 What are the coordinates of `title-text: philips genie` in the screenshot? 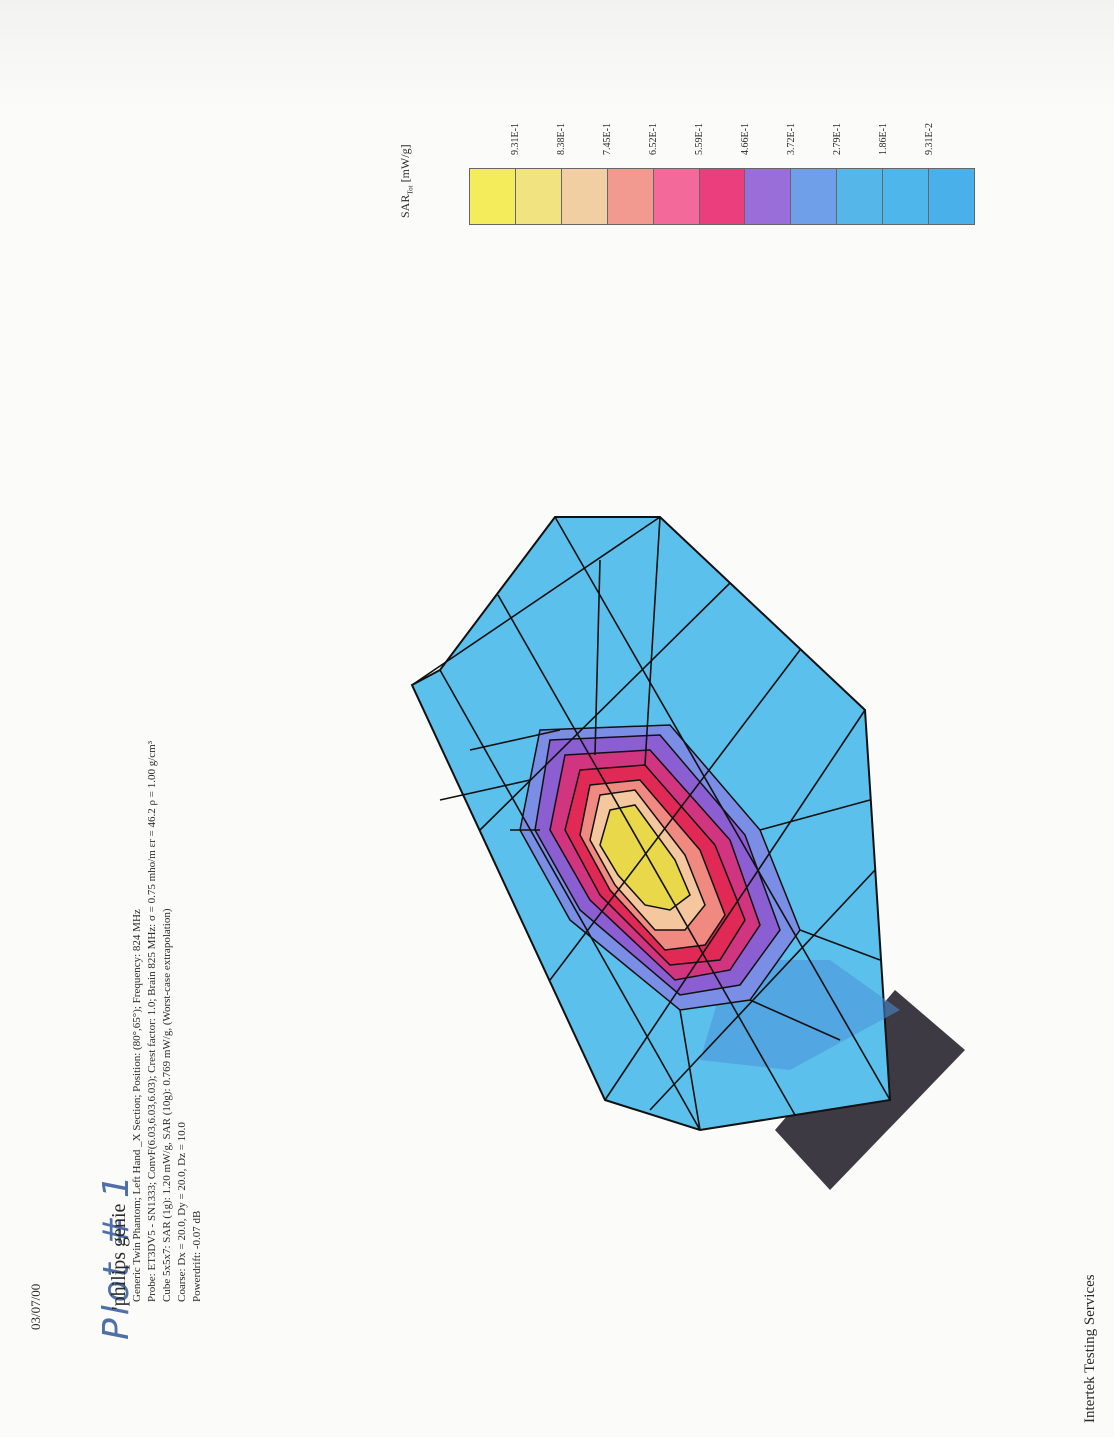 It's located at (119, 1255).